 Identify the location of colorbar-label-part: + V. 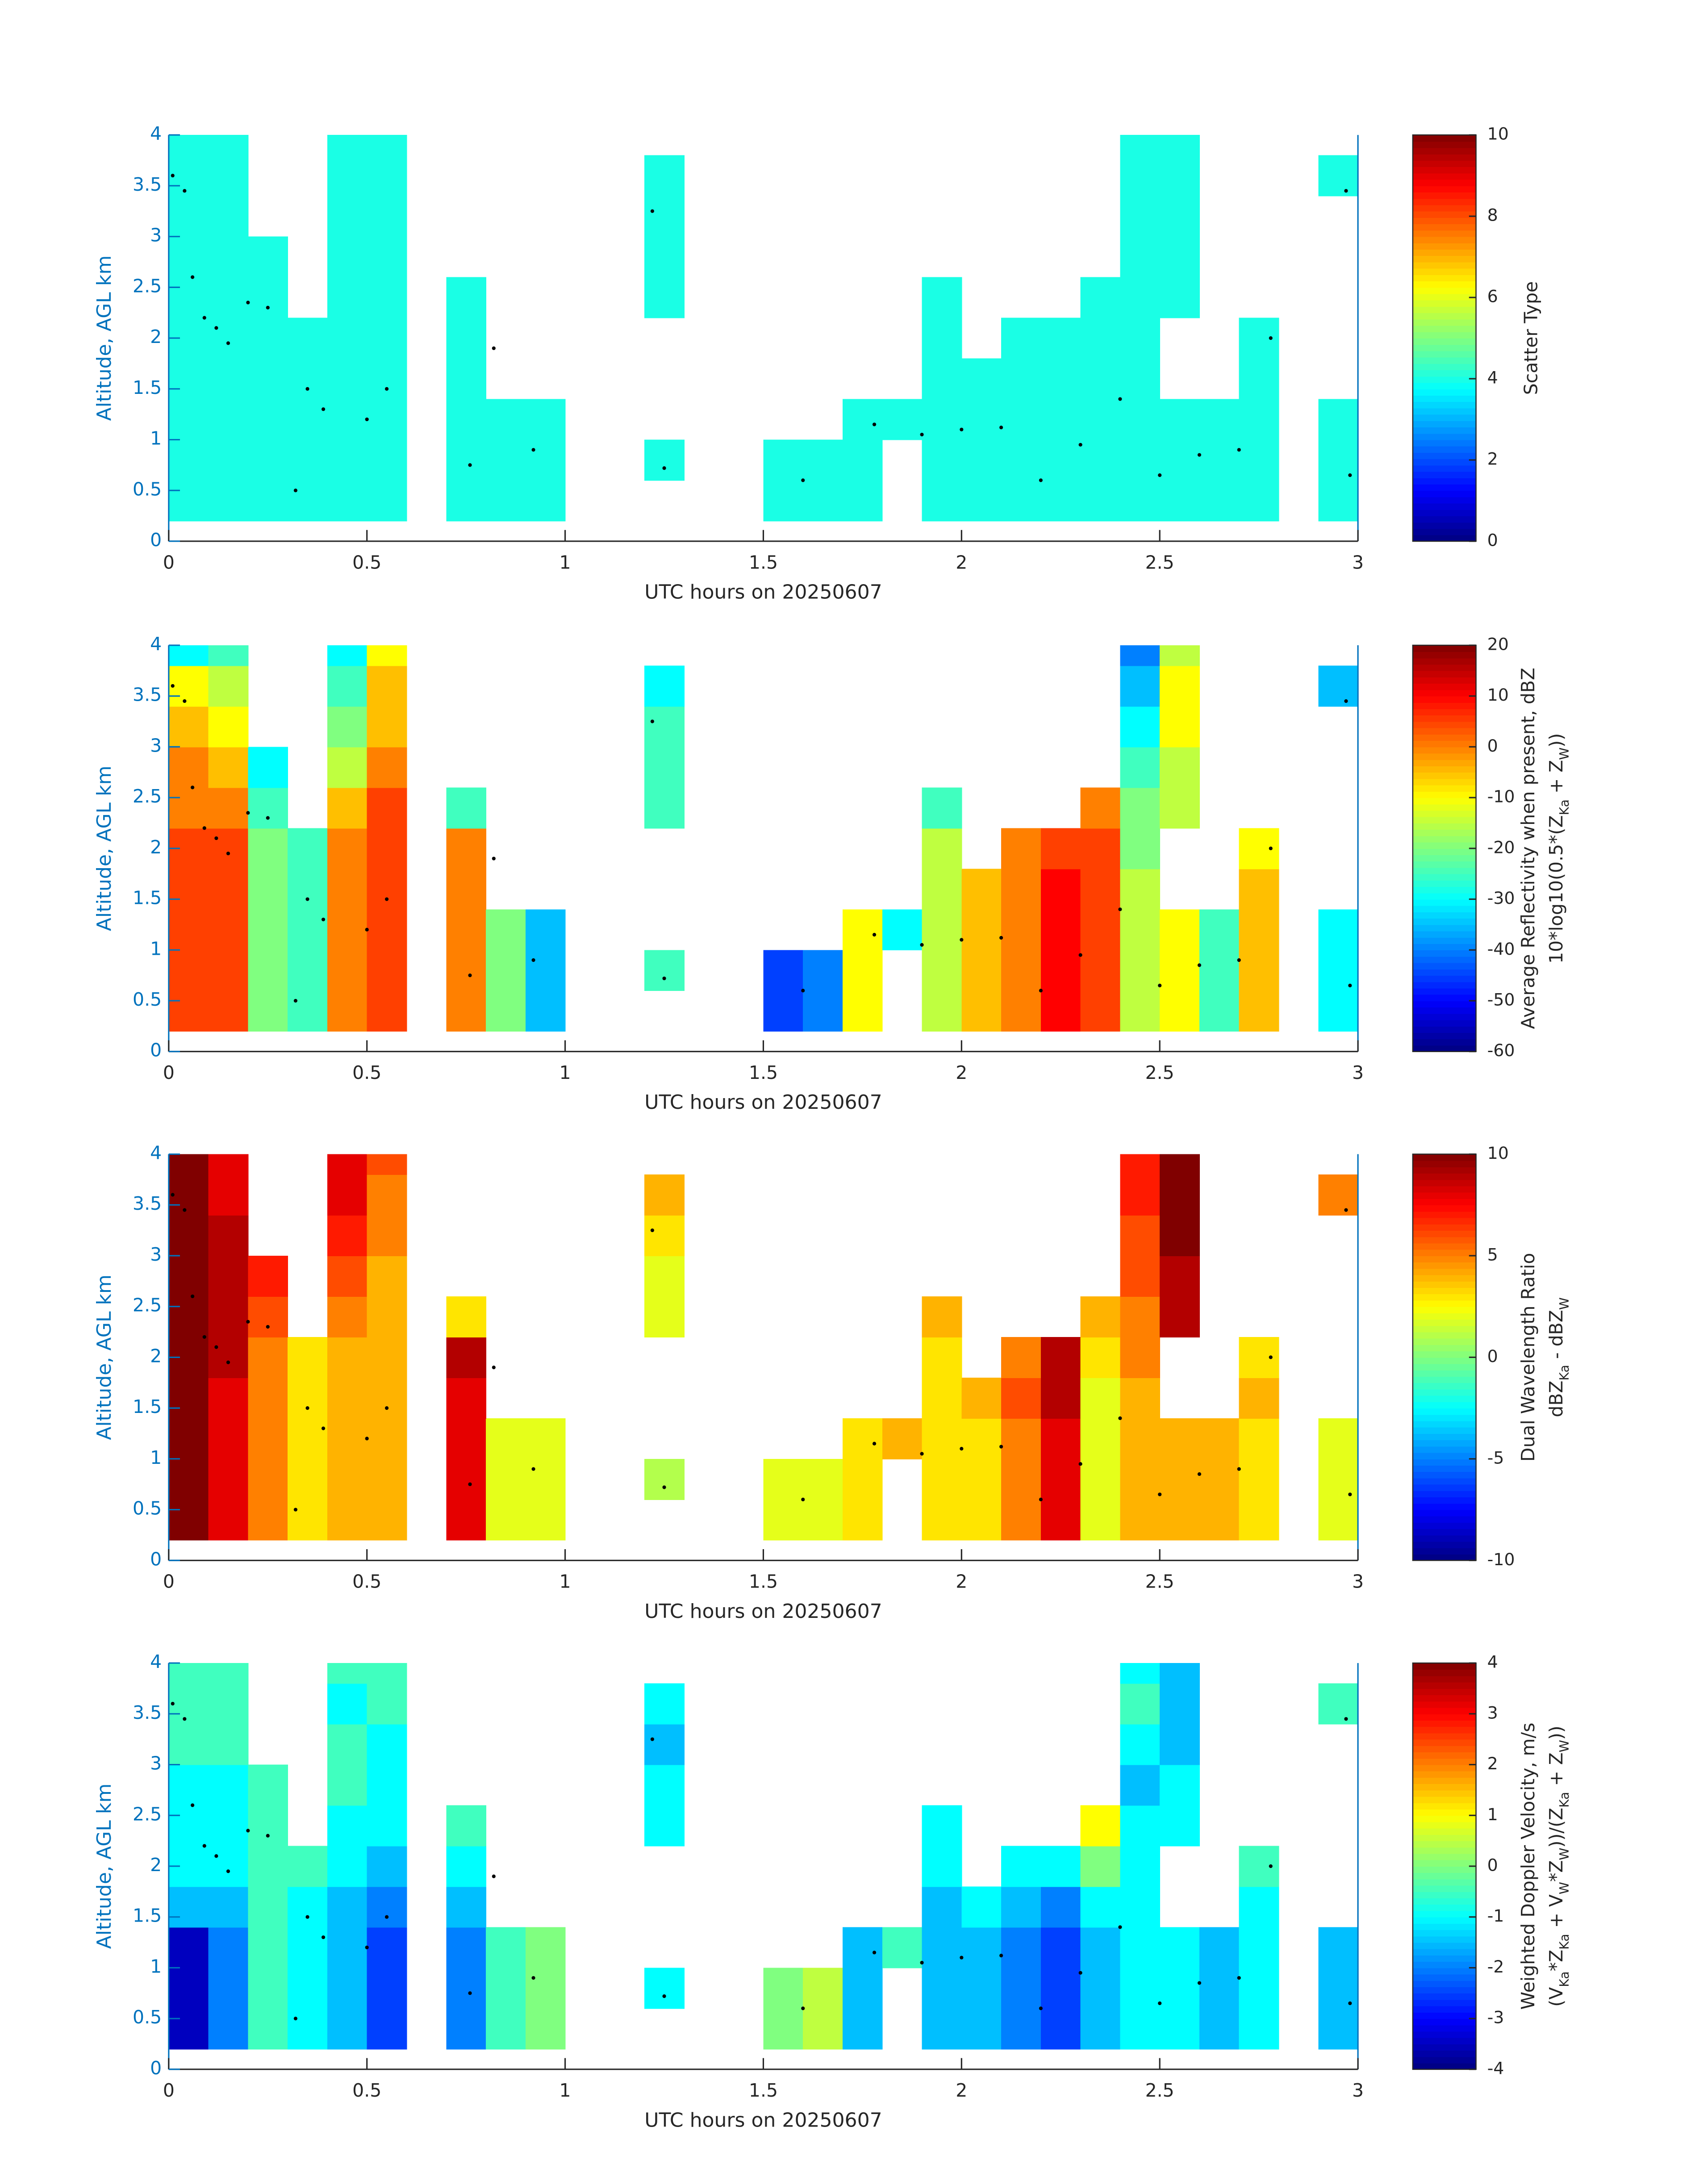
(1556, 1914).